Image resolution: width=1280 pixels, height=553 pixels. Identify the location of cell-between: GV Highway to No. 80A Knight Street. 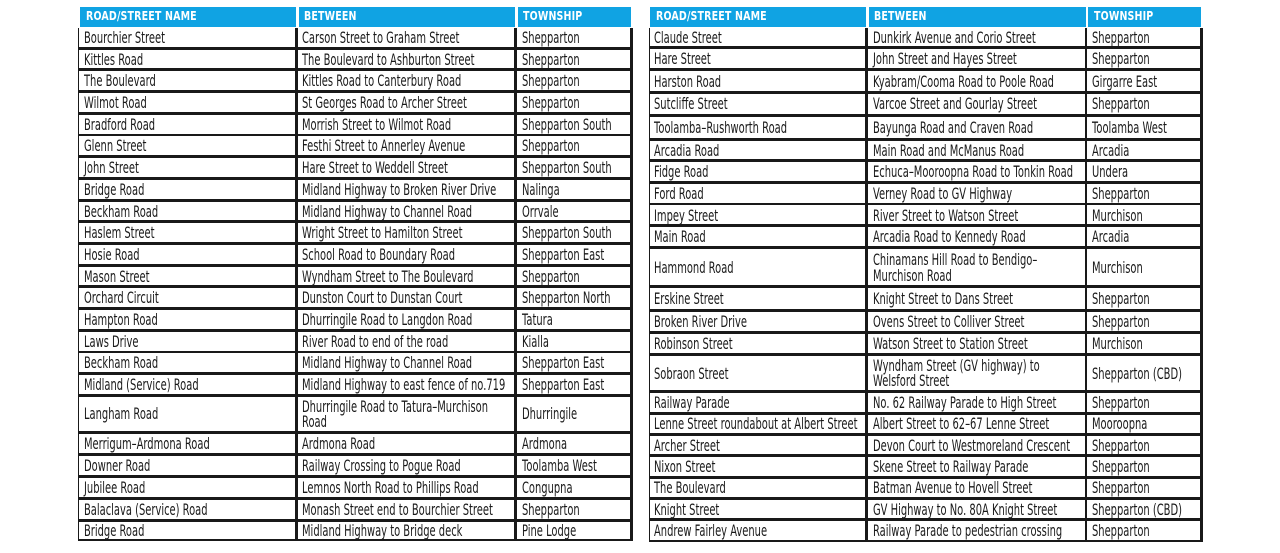
(976, 509).